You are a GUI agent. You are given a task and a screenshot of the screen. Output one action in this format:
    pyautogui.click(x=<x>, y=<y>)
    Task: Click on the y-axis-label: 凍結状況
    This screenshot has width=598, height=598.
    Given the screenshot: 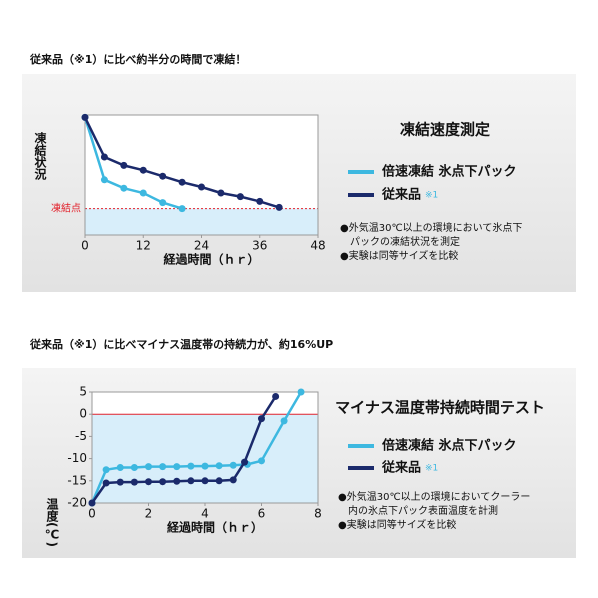 What is the action you would take?
    pyautogui.click(x=40, y=156)
    